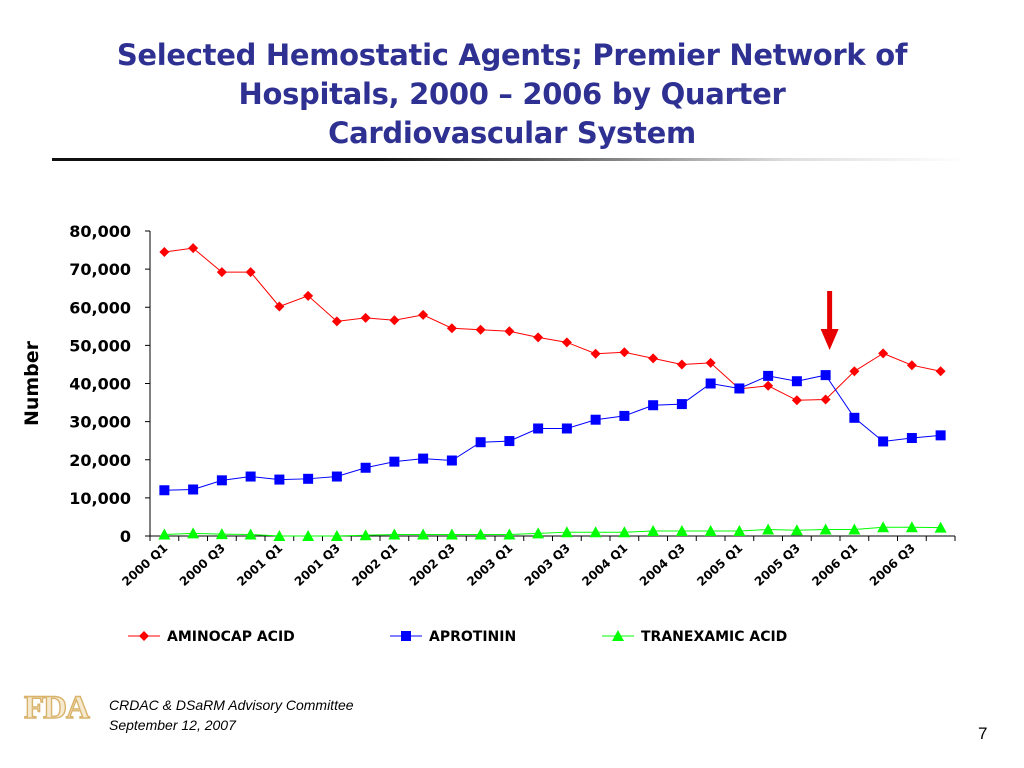 The image size is (1024, 768). What do you see at coordinates (512, 133) in the screenshot?
I see `title-line-3: Cardiovascular System` at bounding box center [512, 133].